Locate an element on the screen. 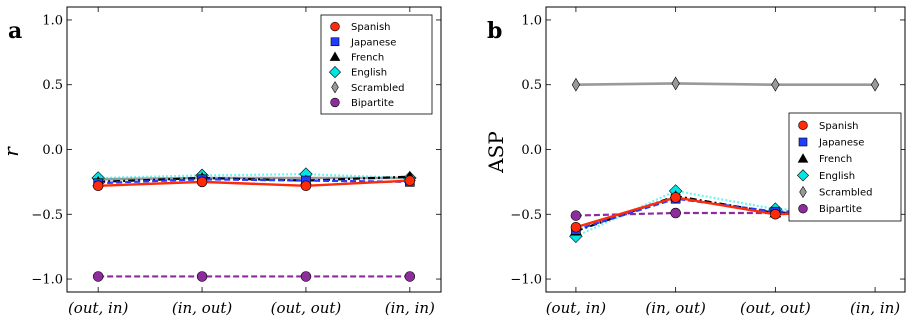  y-axis-label: ASP is located at coordinates (496, 152).